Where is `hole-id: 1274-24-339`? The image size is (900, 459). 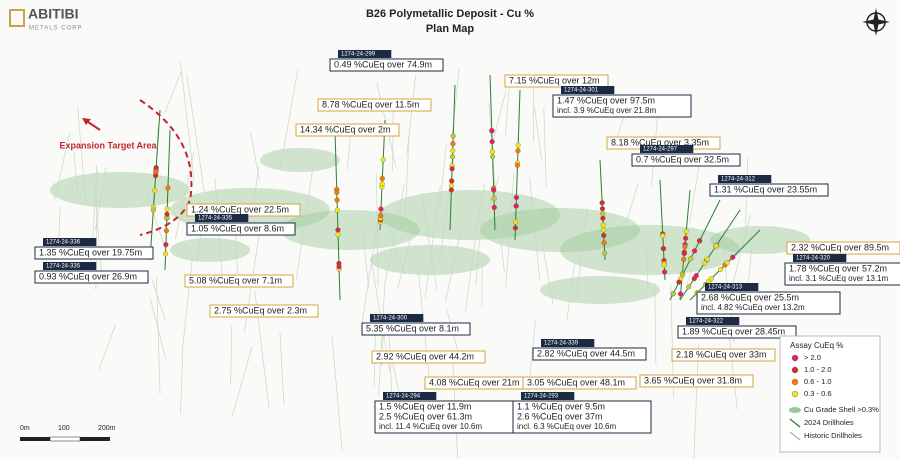 hole-id: 1274-24-339 is located at coordinates (561, 344).